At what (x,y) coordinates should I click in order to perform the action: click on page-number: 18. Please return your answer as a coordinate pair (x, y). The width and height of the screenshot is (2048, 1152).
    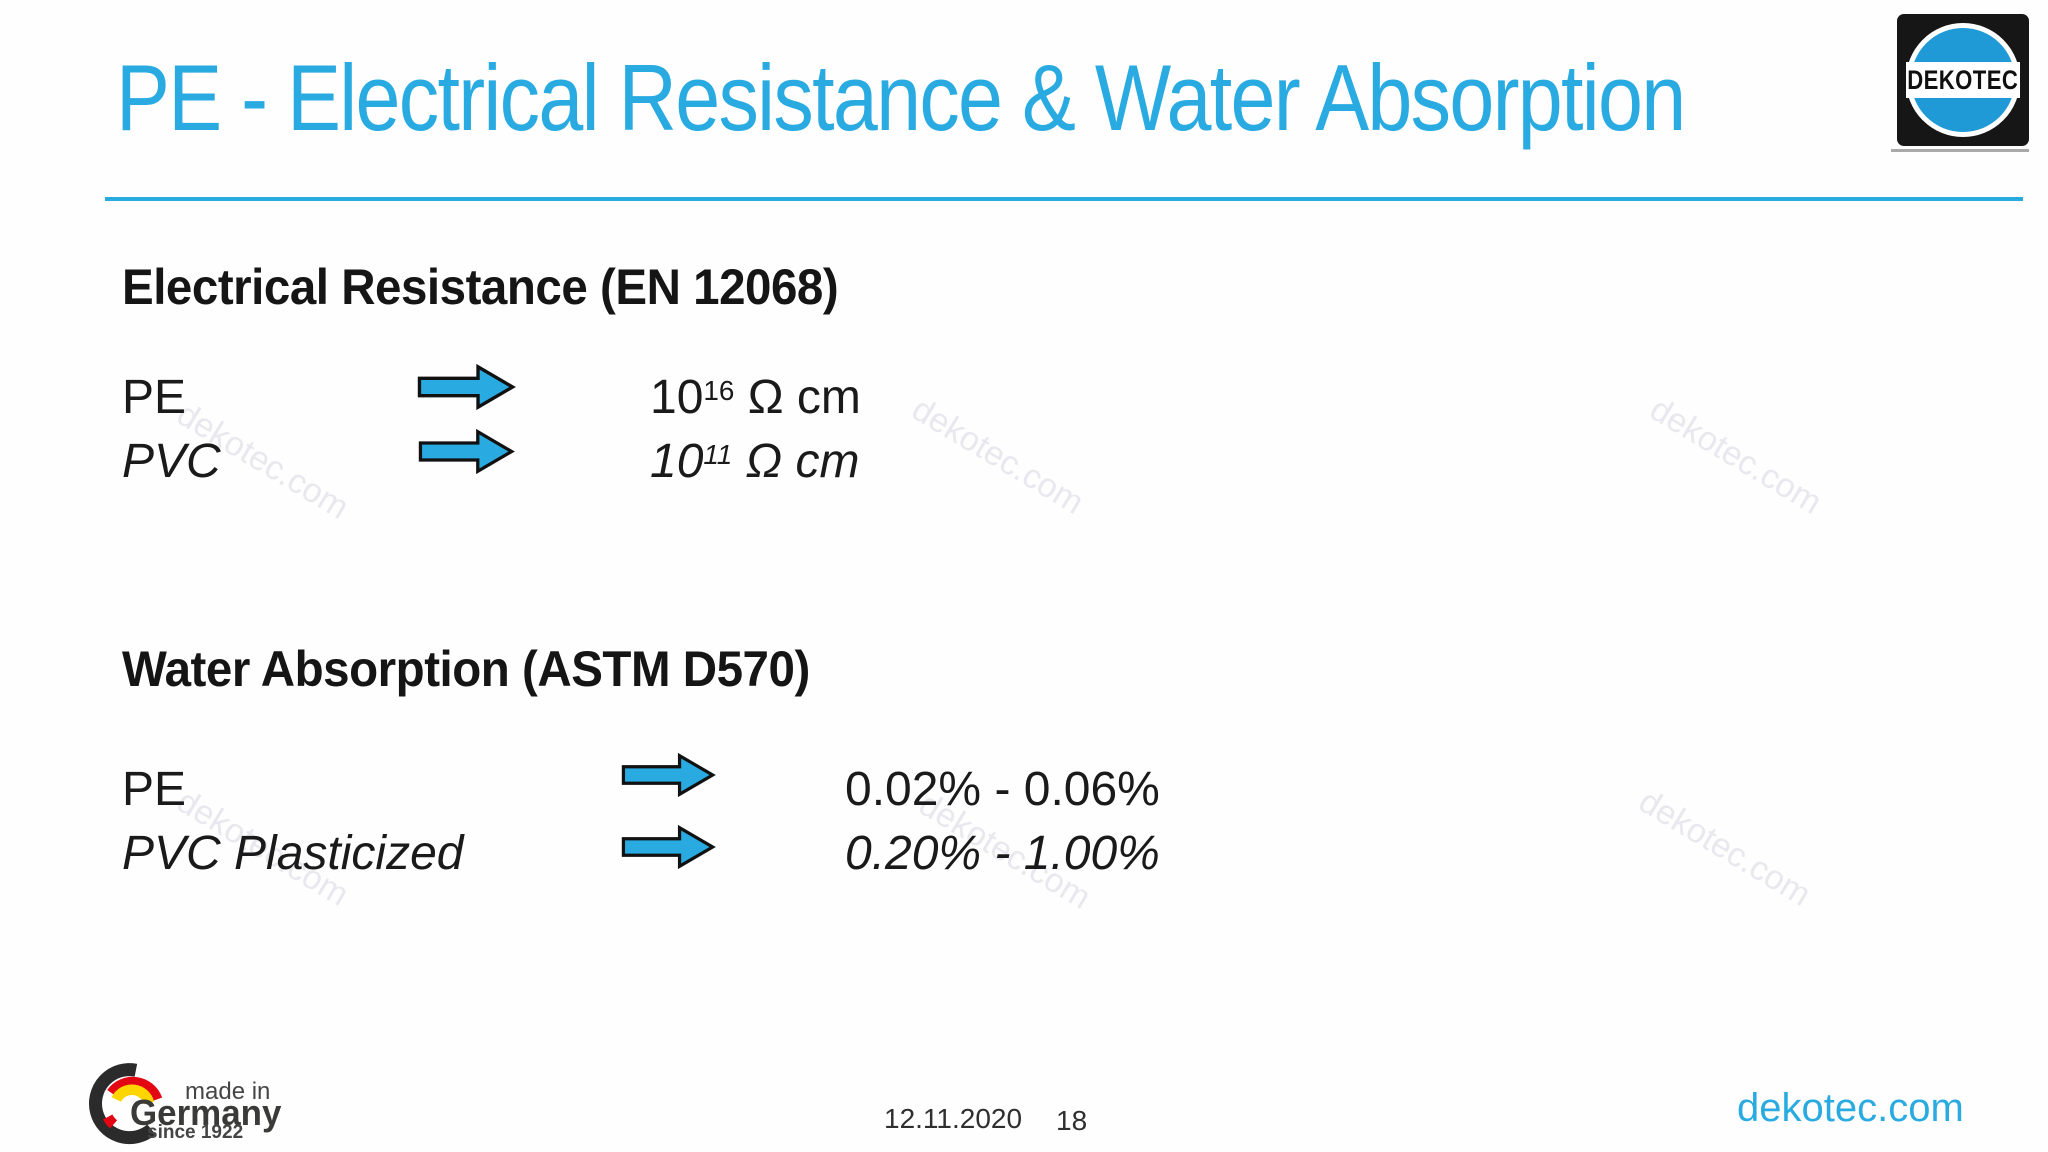
    Looking at the image, I should click on (1072, 1120).